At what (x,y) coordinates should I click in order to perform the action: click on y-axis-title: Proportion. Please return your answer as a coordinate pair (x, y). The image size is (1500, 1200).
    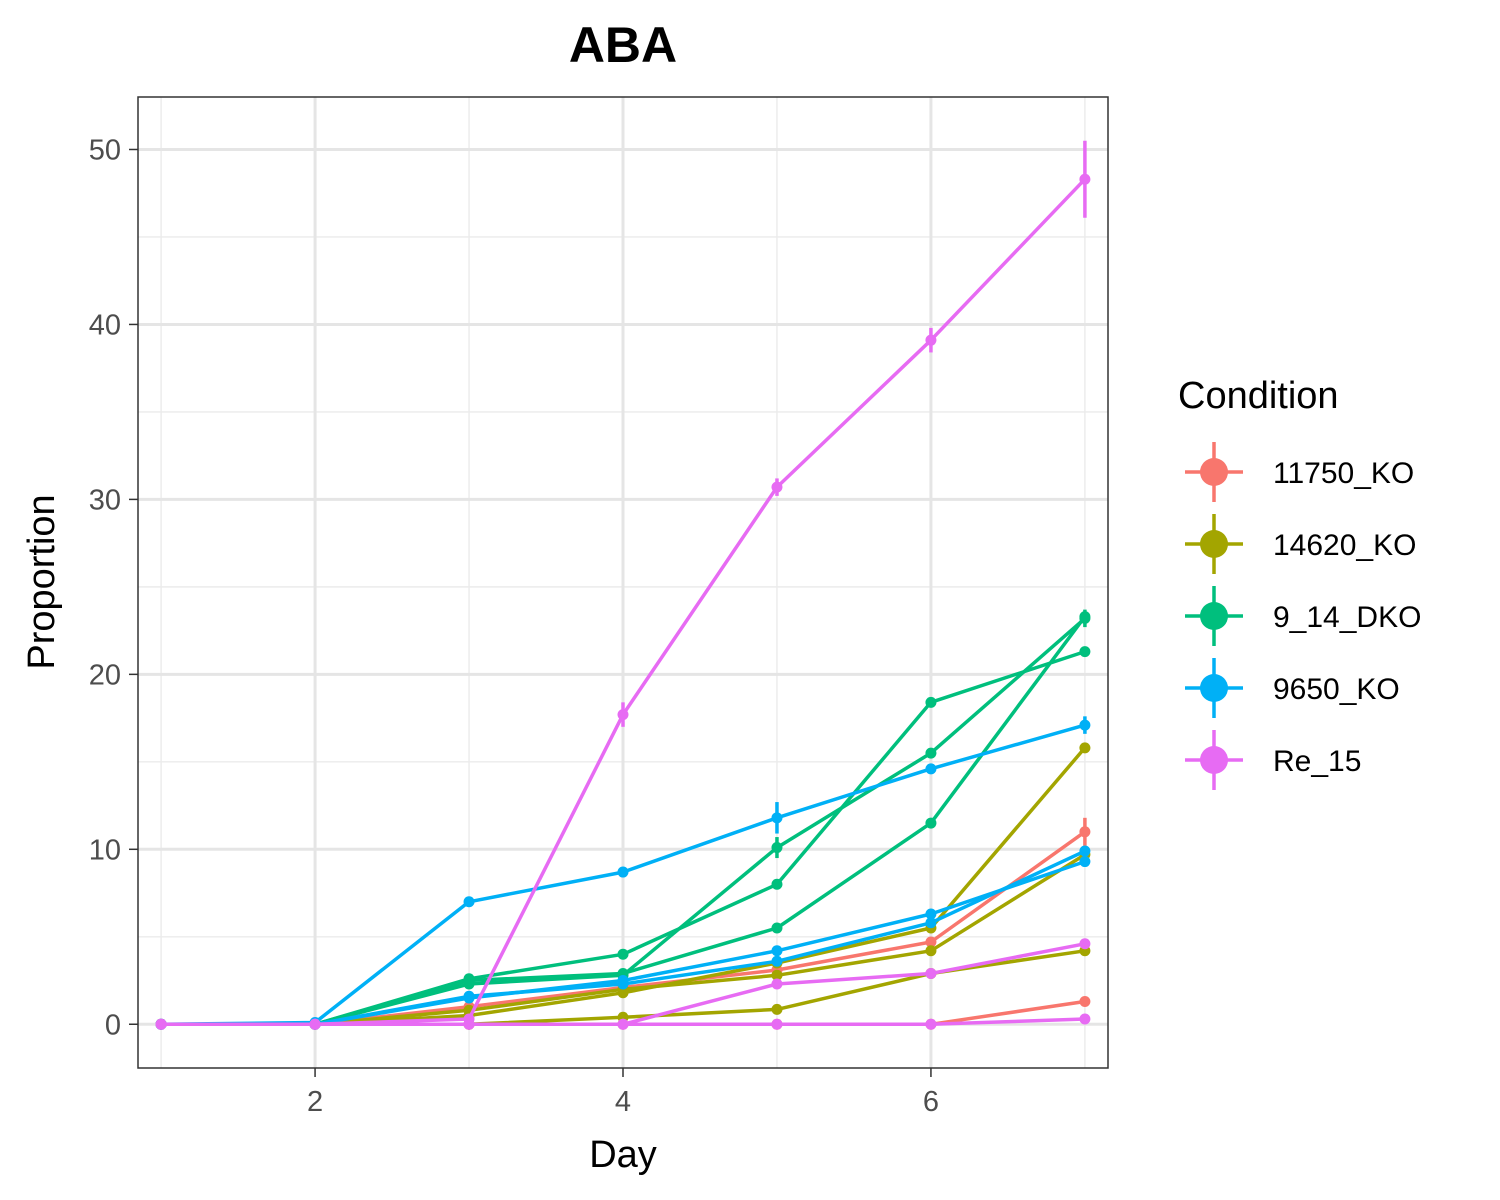
    Looking at the image, I should click on (42, 581).